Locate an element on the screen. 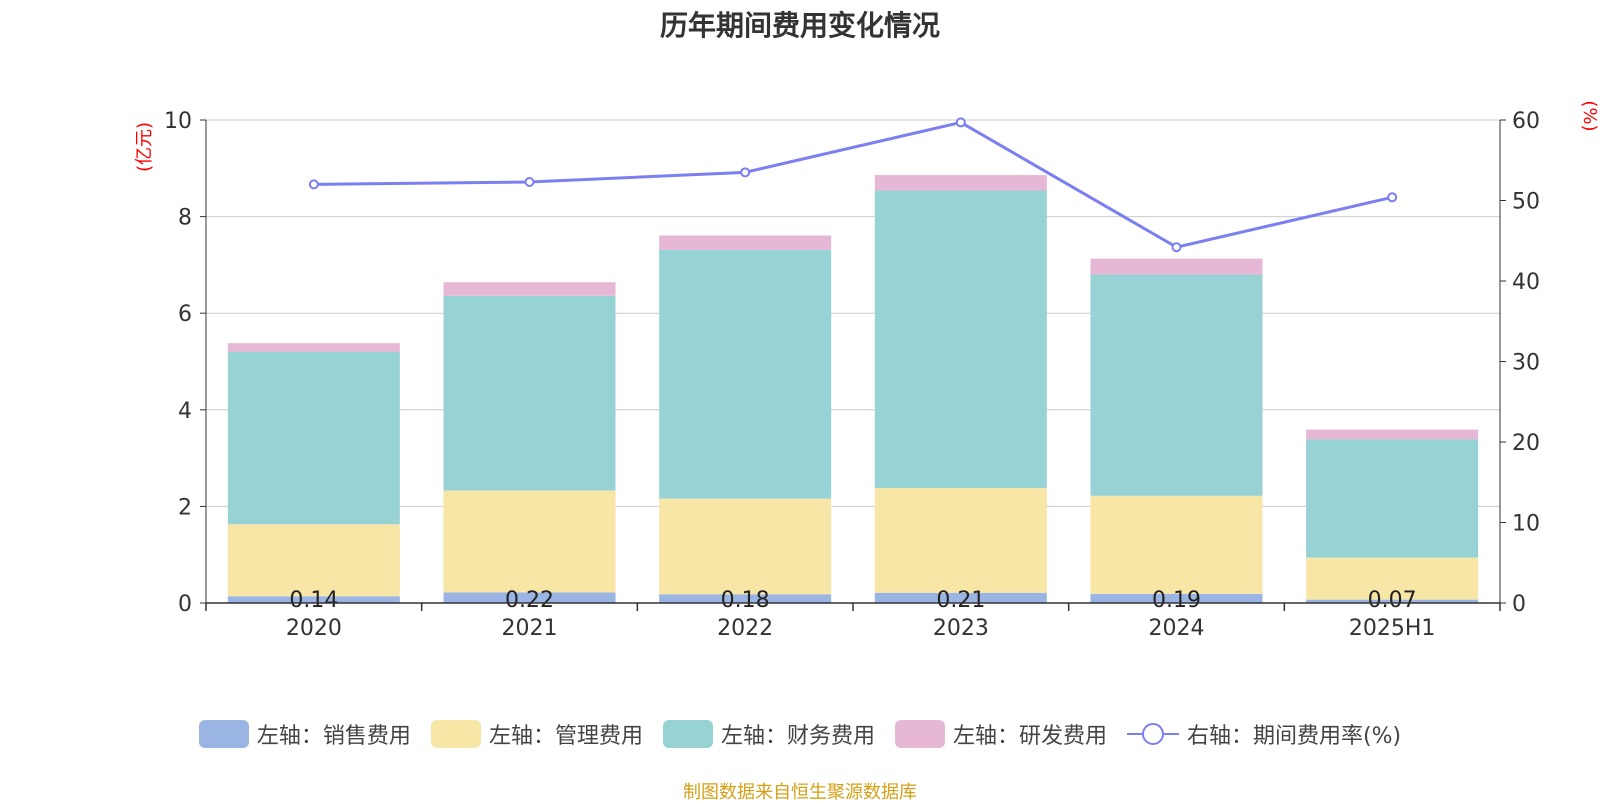 This screenshot has width=1600, height=804. x-axis-tick-label: 2024 is located at coordinates (1177, 628).